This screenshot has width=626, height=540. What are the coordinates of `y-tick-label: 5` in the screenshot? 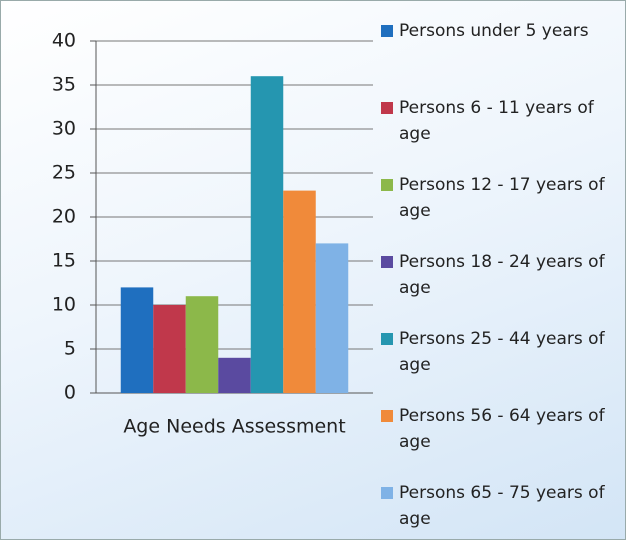 It's located at (70, 349).